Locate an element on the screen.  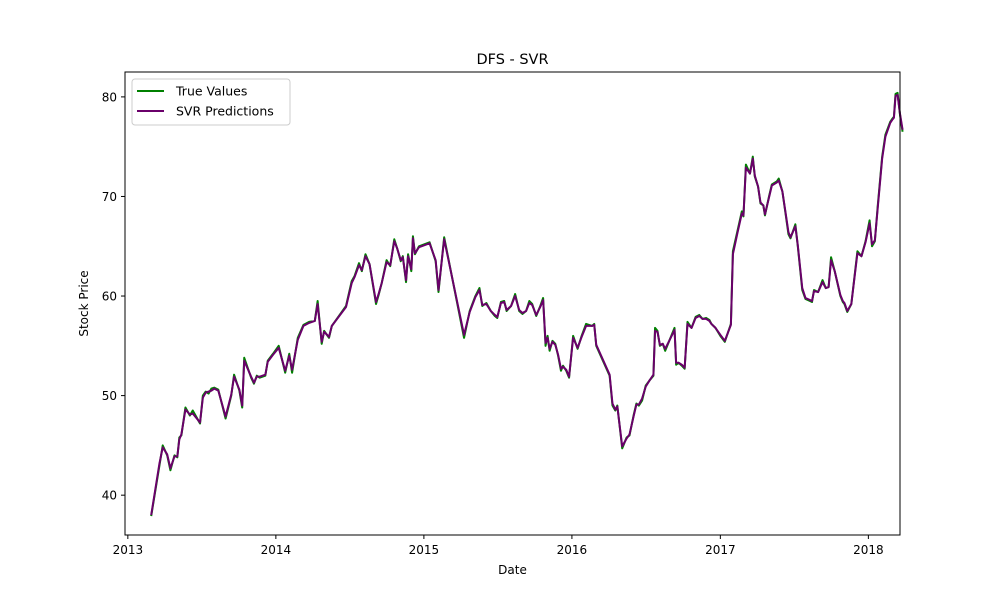
legend-label-true-values: True Values is located at coordinates (211, 91).